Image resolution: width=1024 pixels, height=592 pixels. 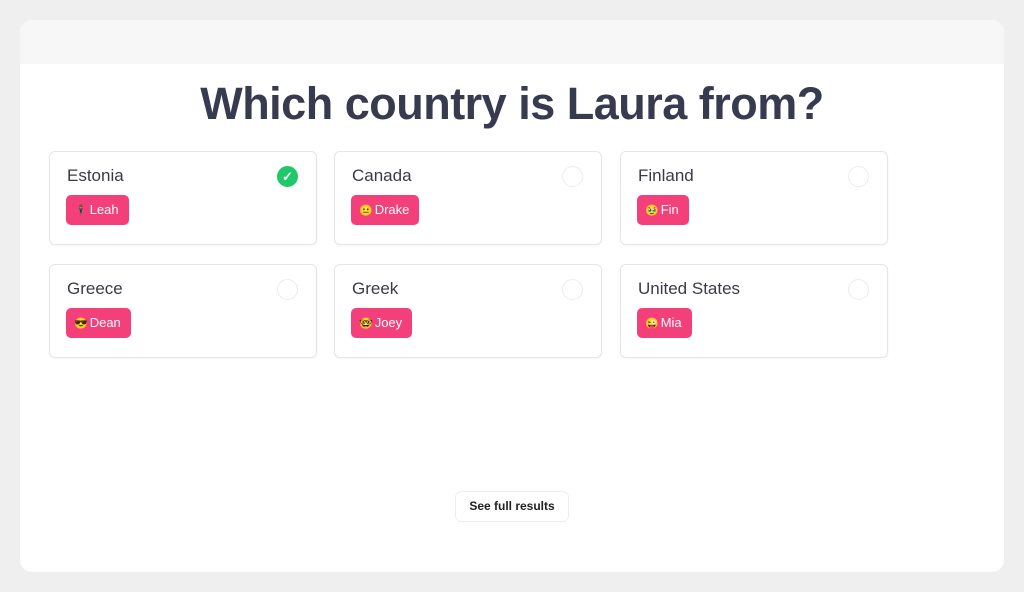 What do you see at coordinates (95, 175) in the screenshot?
I see `option-label: Estonia` at bounding box center [95, 175].